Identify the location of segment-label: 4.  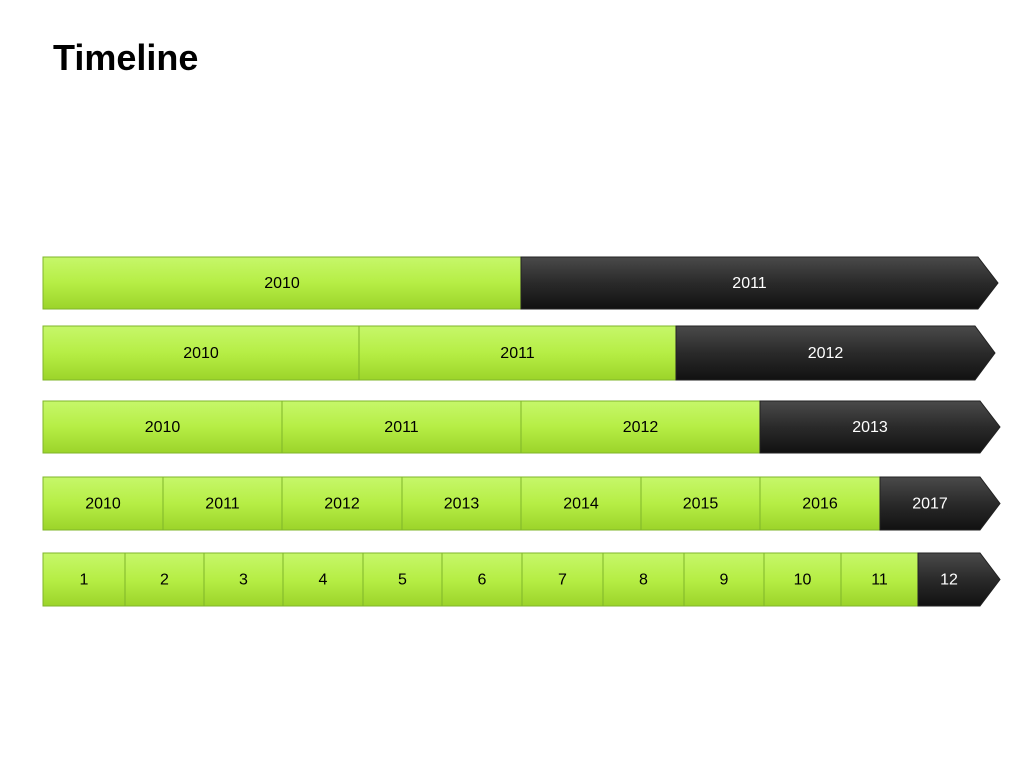
(323, 580).